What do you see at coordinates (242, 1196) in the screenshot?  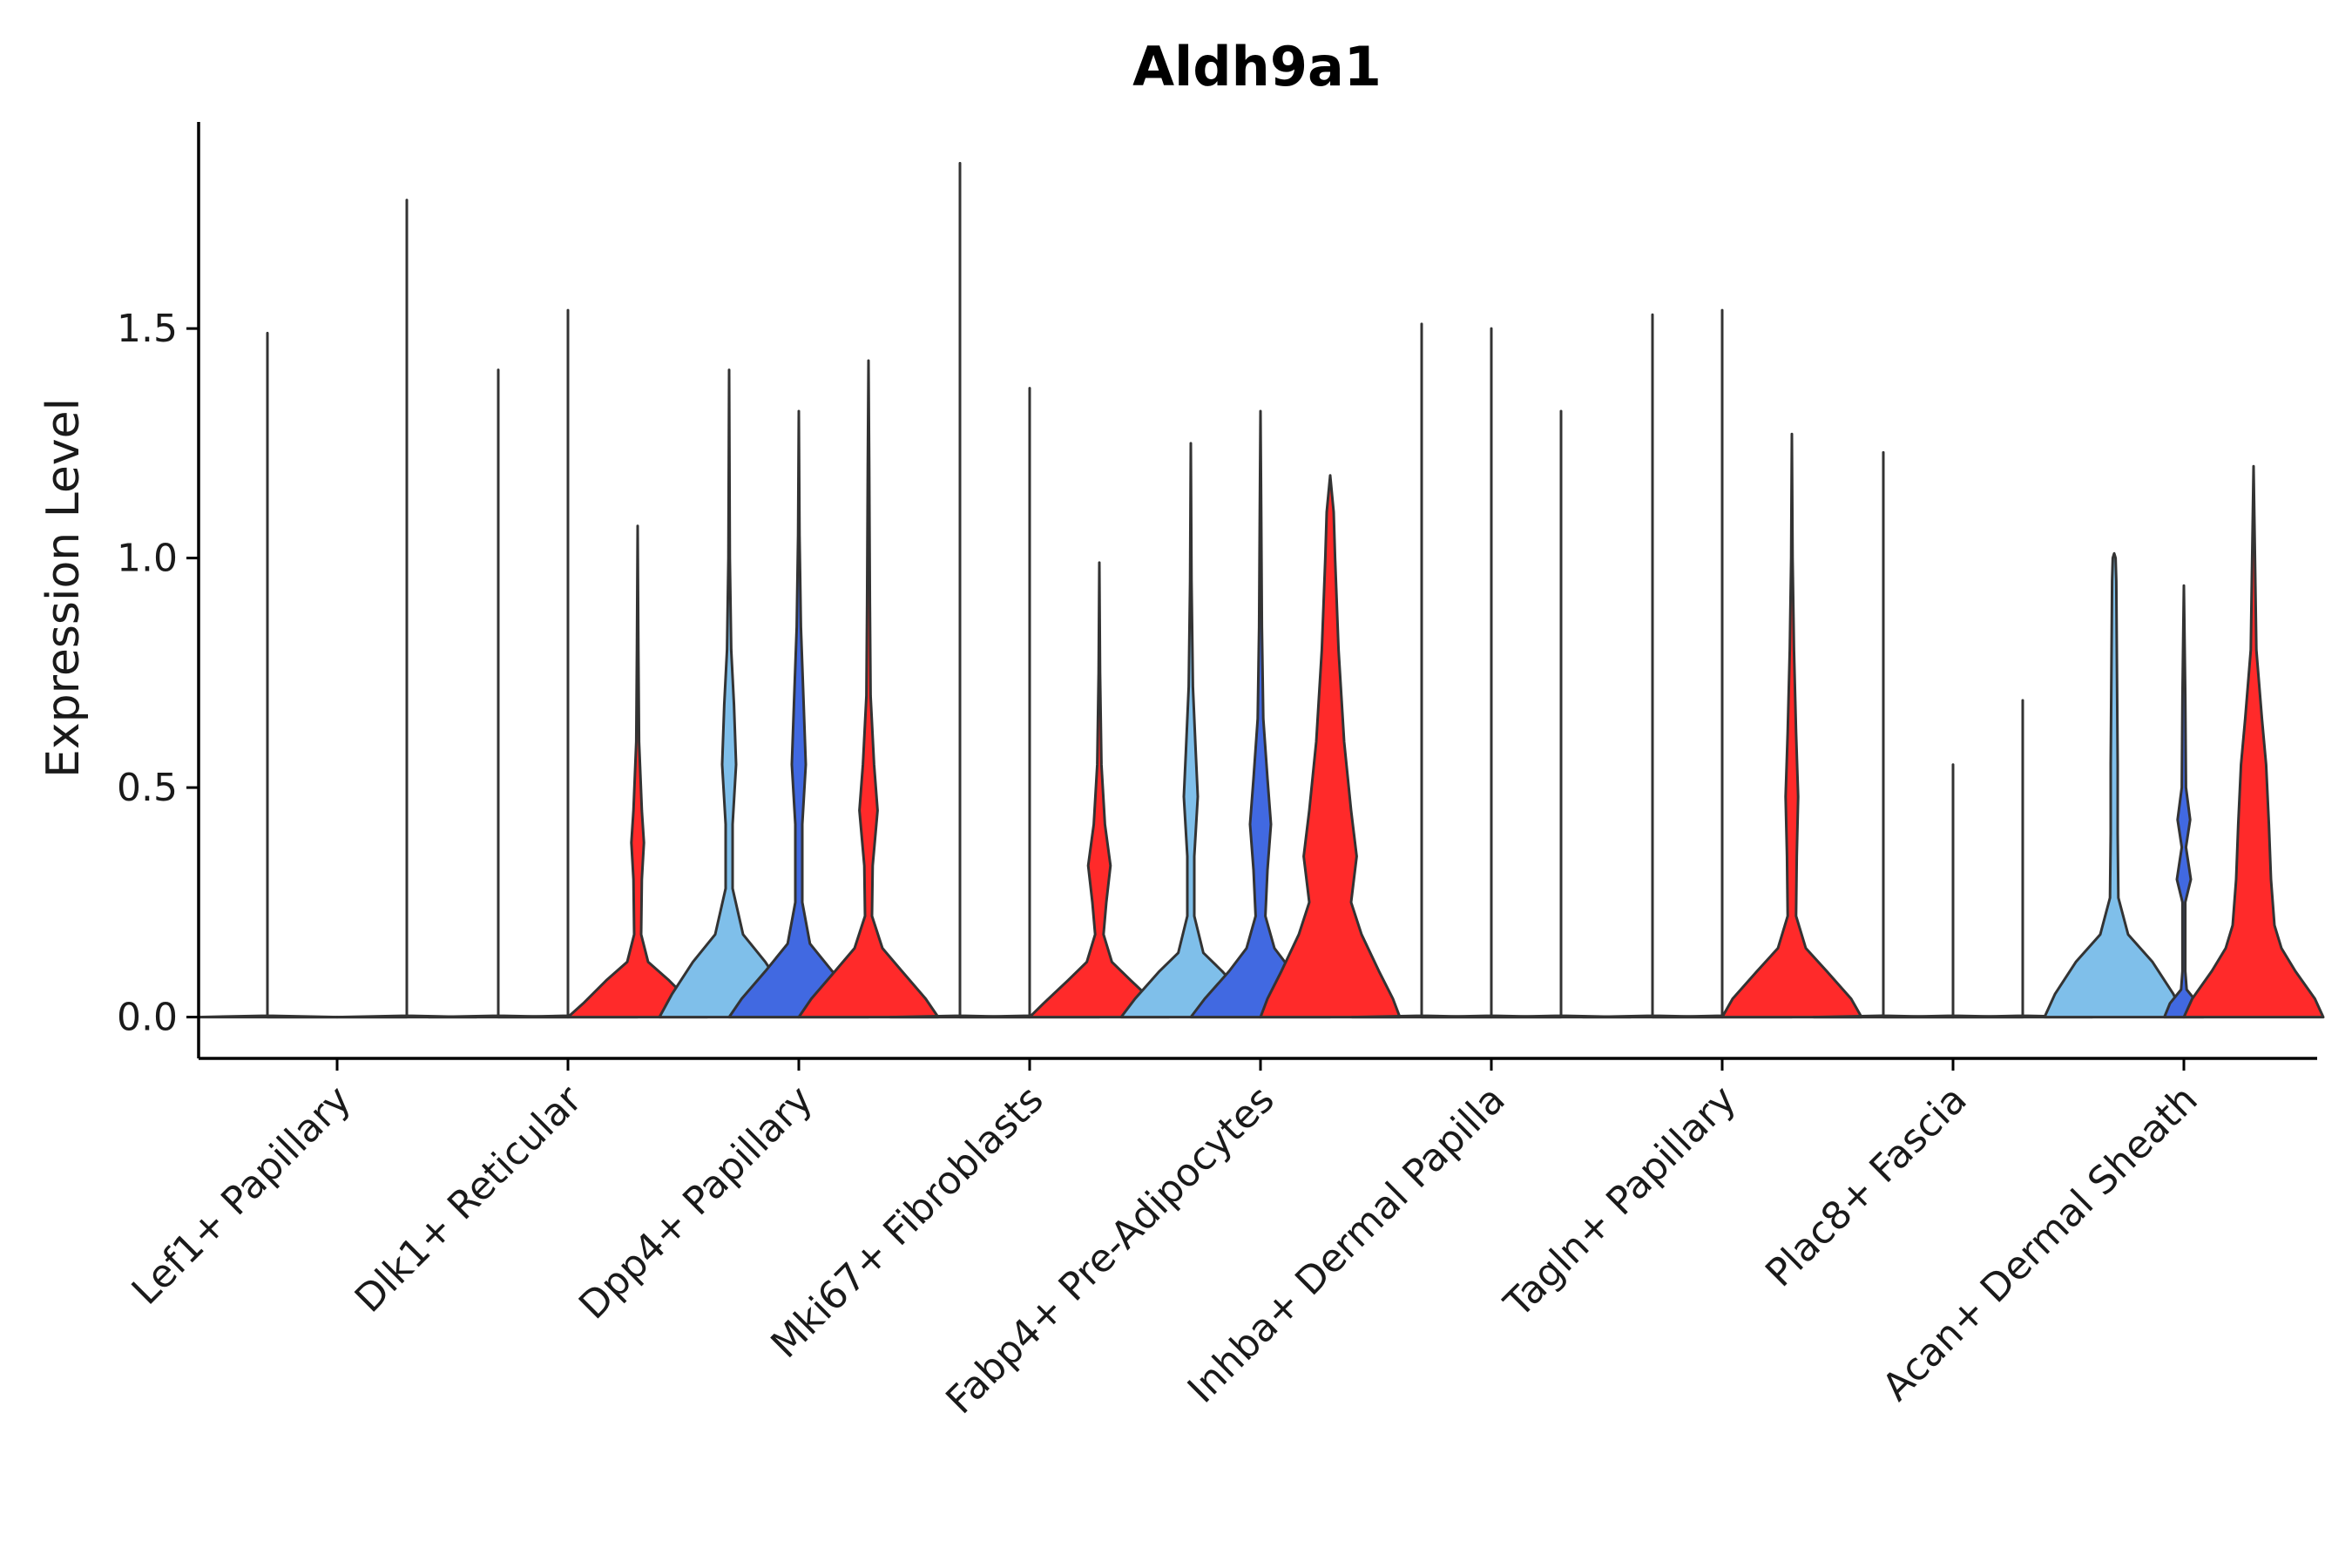 I see `x-tick-label: Lef1+ Papillary` at bounding box center [242, 1196].